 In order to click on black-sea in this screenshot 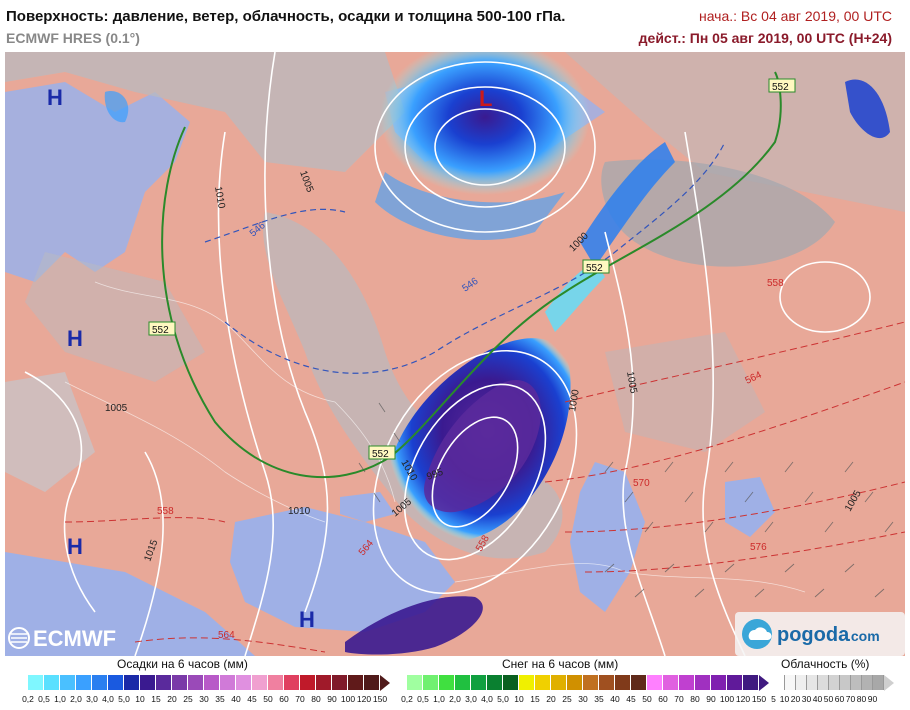, I will do `click(342, 569)`.